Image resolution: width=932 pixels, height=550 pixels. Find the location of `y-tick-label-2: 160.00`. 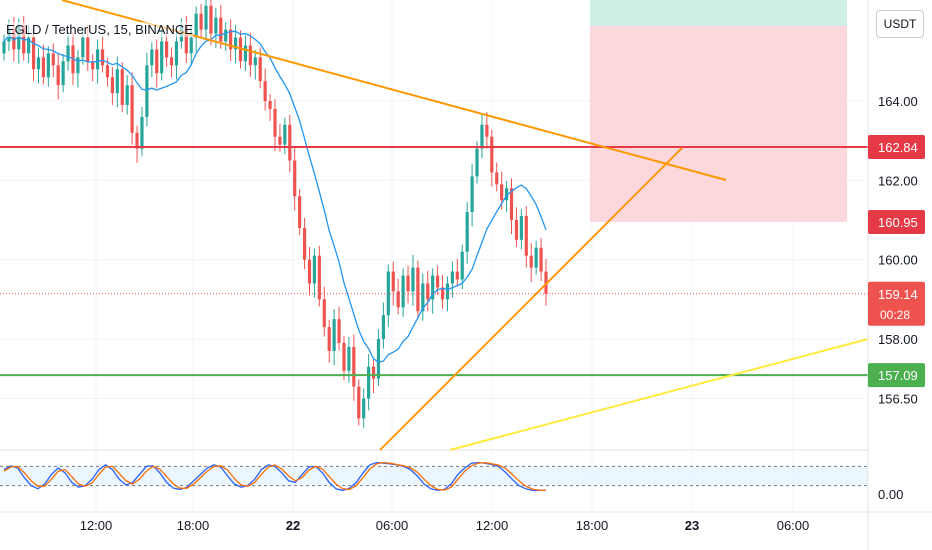

y-tick-label-2: 160.00 is located at coordinates (898, 260).